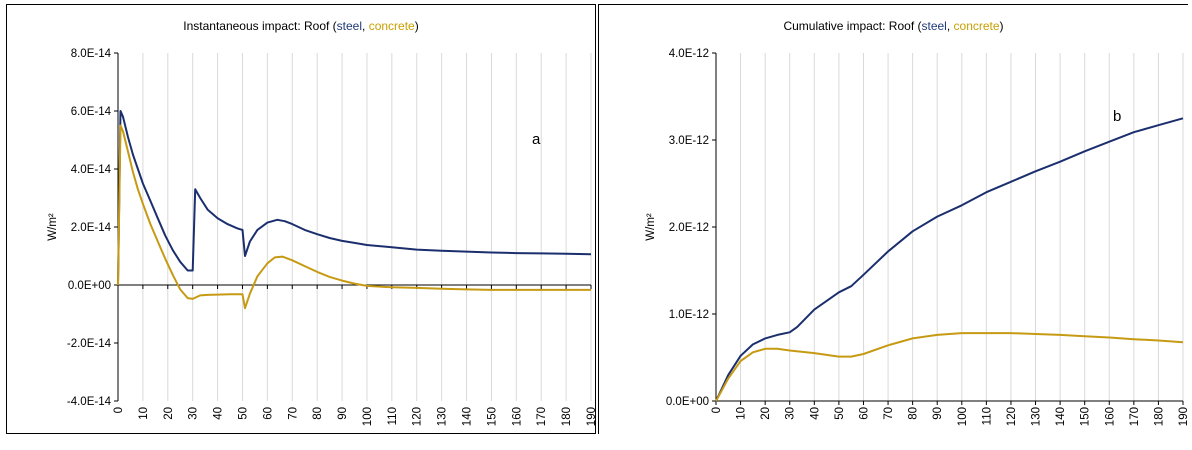  Describe the element at coordinates (1117, 116) in the screenshot. I see `panel-label-b: b` at that location.